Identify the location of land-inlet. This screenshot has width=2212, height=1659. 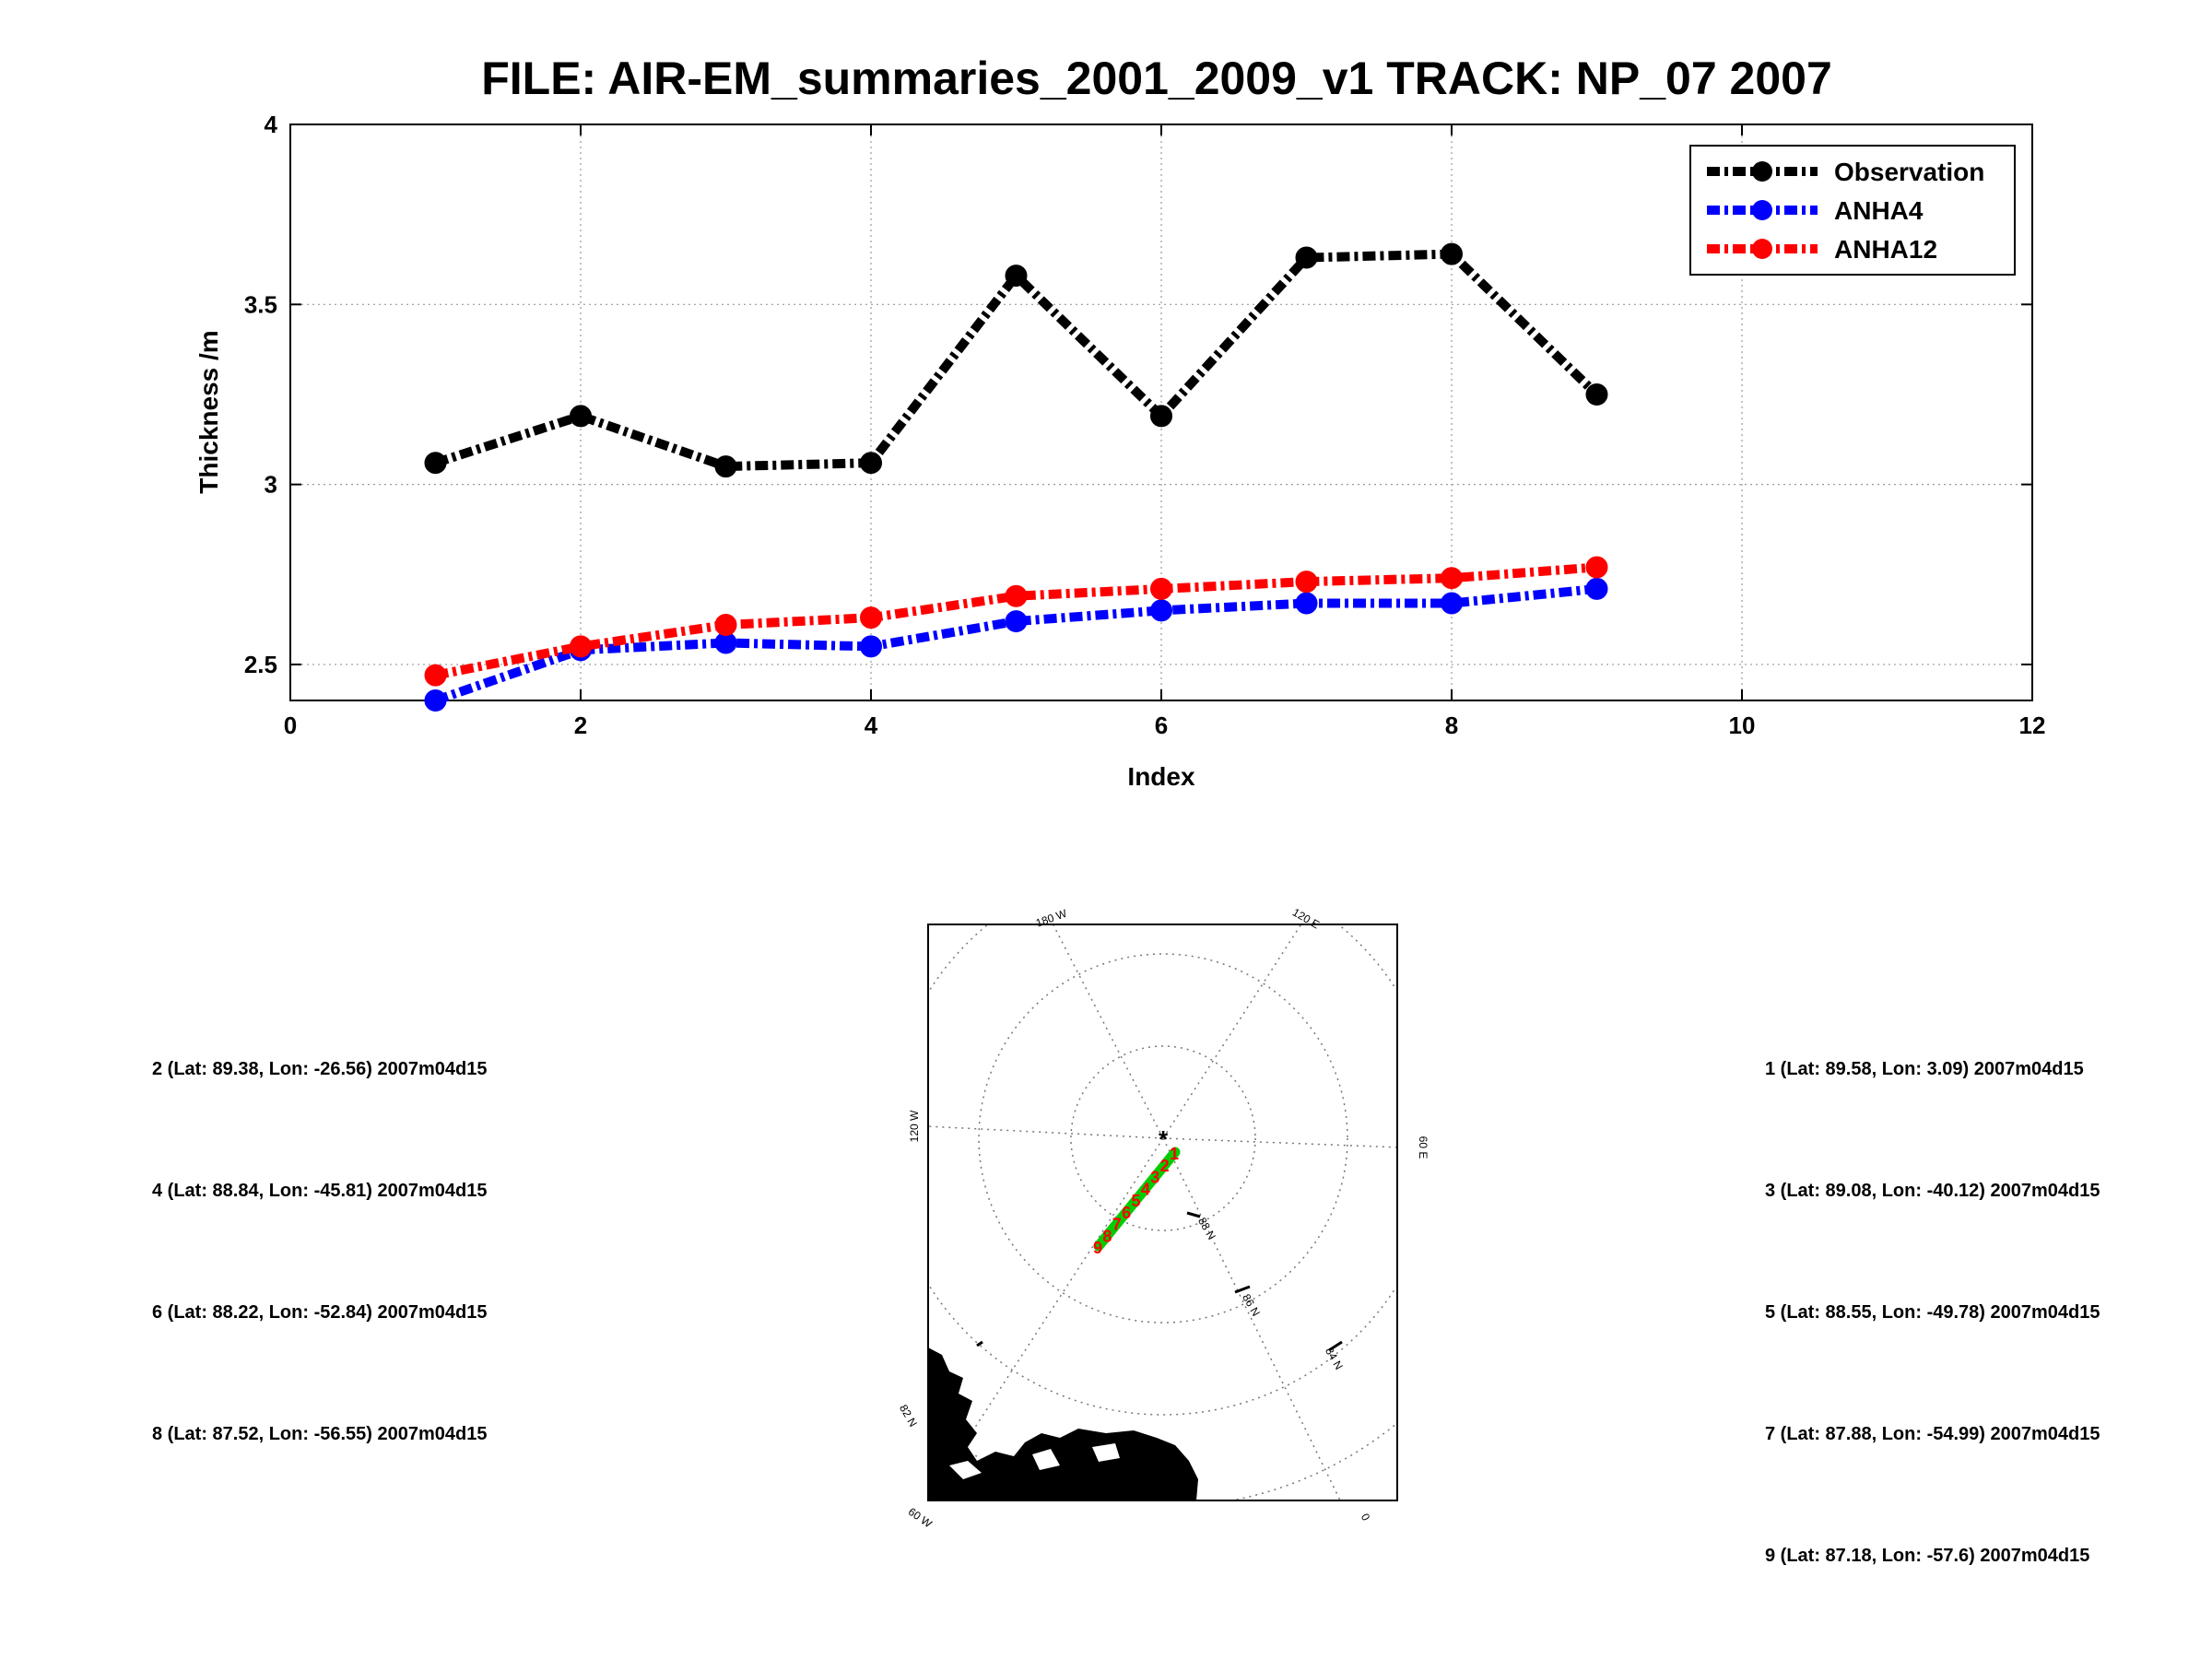
(1034, 1461).